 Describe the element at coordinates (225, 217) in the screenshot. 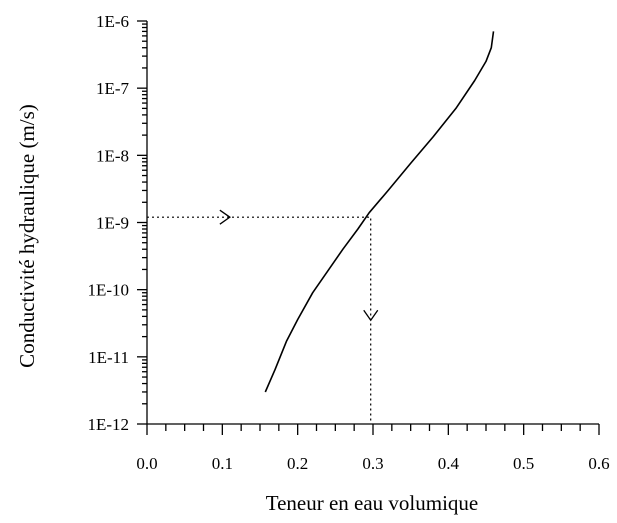

I see `arrow-right` at that location.